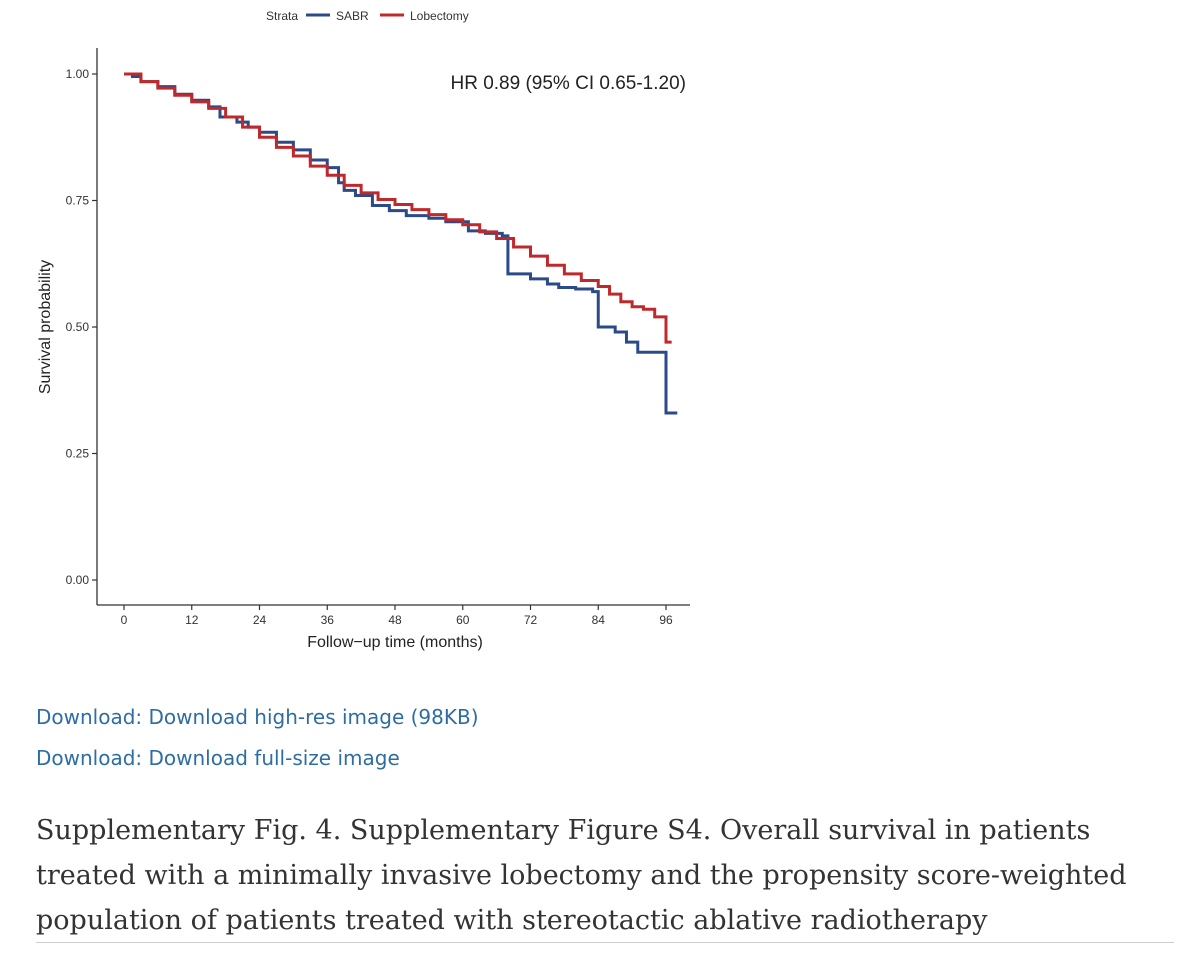  I want to click on x-tick-label: 72, so click(531, 620).